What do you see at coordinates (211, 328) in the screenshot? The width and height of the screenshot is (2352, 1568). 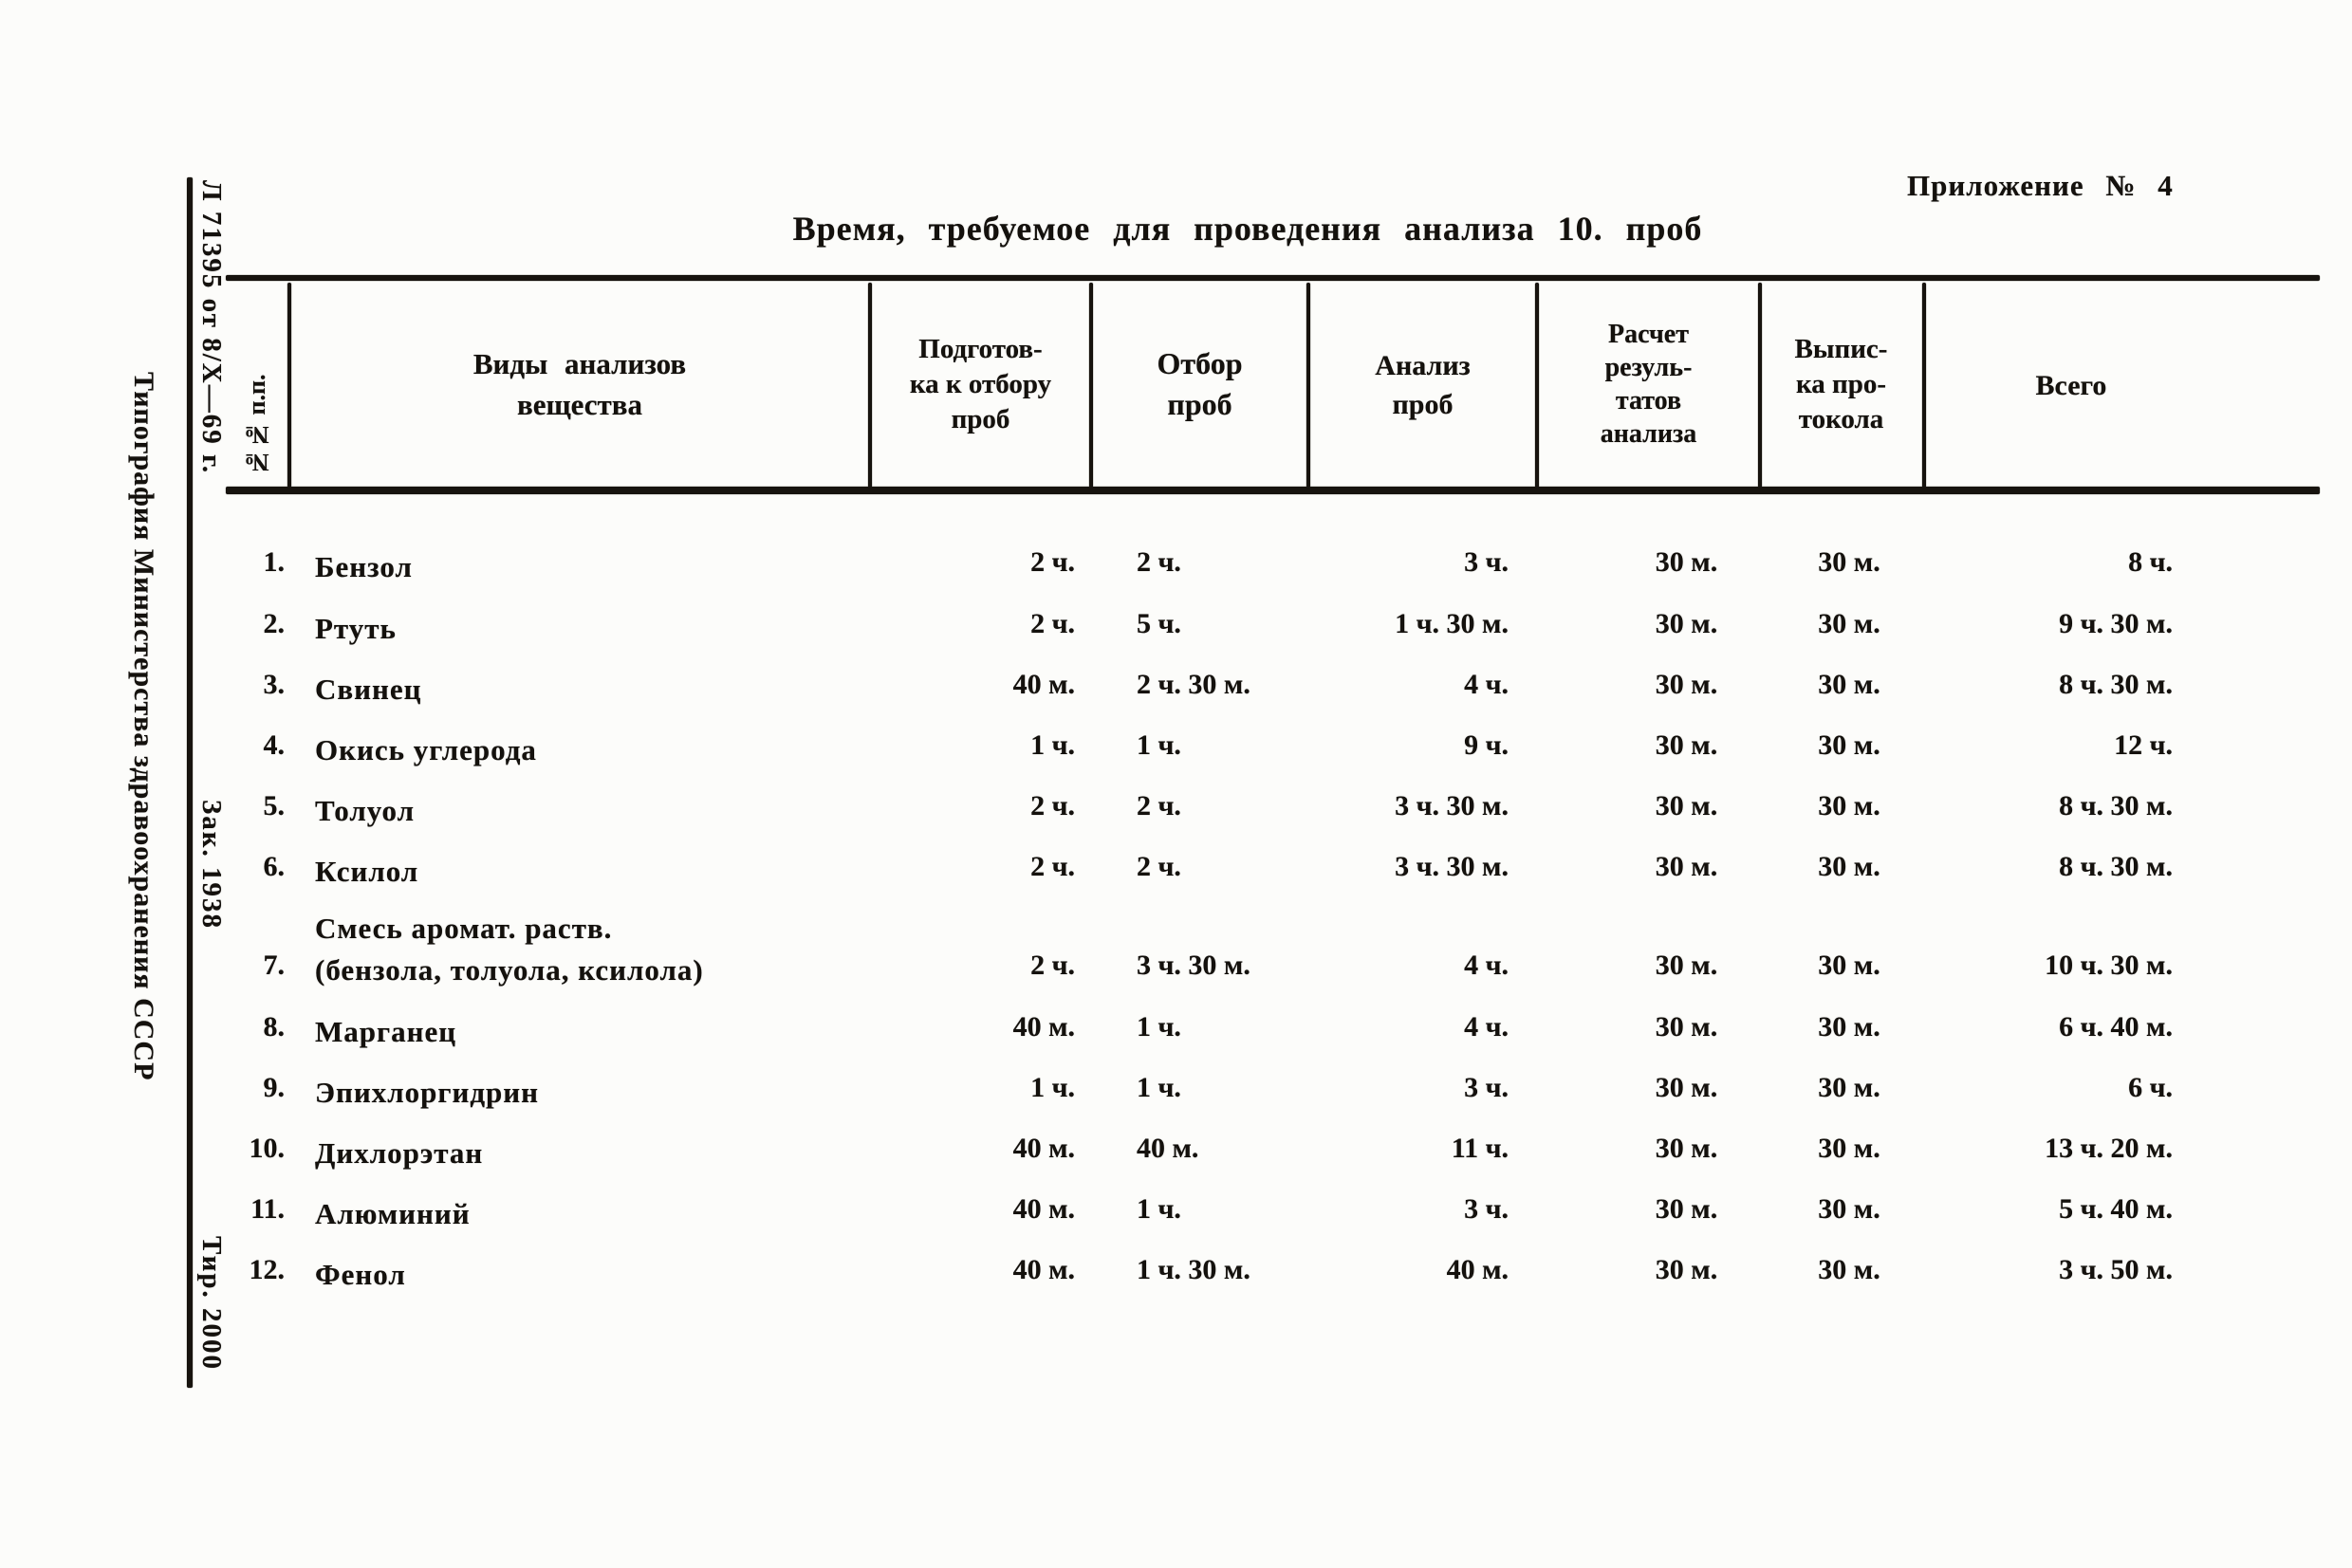 I see `margin-imprint-number: Л 71395 от 8/Х—69 г.` at bounding box center [211, 328].